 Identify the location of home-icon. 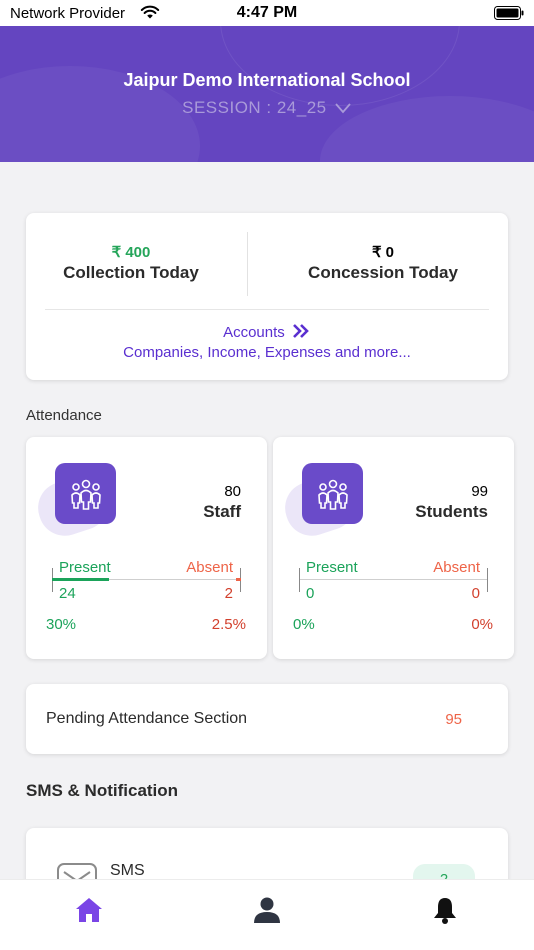
(89, 912).